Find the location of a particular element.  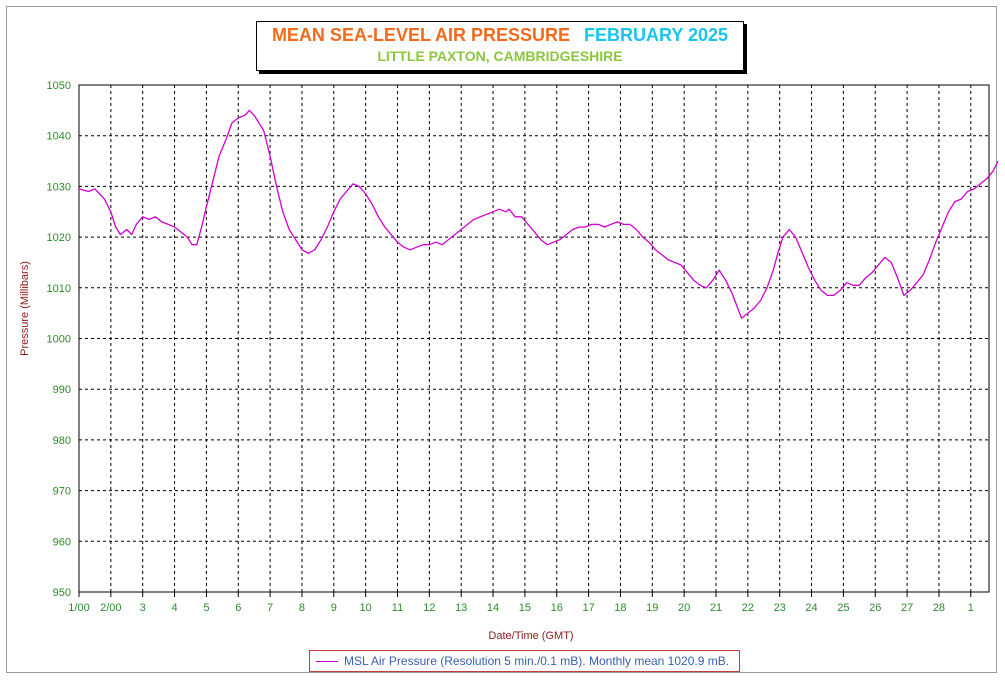

y-tick-label: 1000 is located at coordinates (59, 340).